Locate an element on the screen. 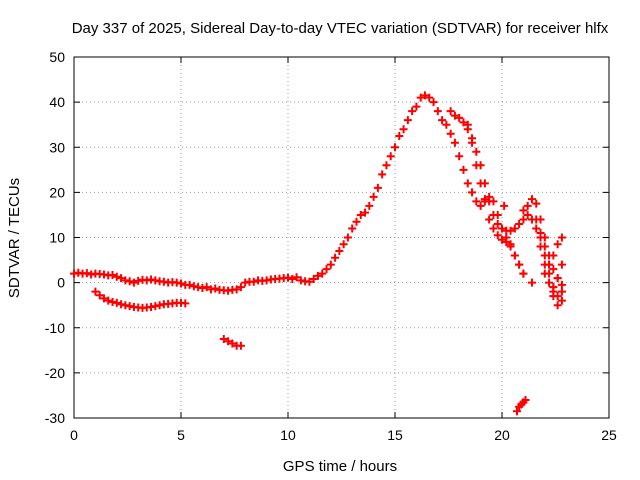 The height and width of the screenshot is (480, 640). series-outliers is located at coordinates (518, 244).